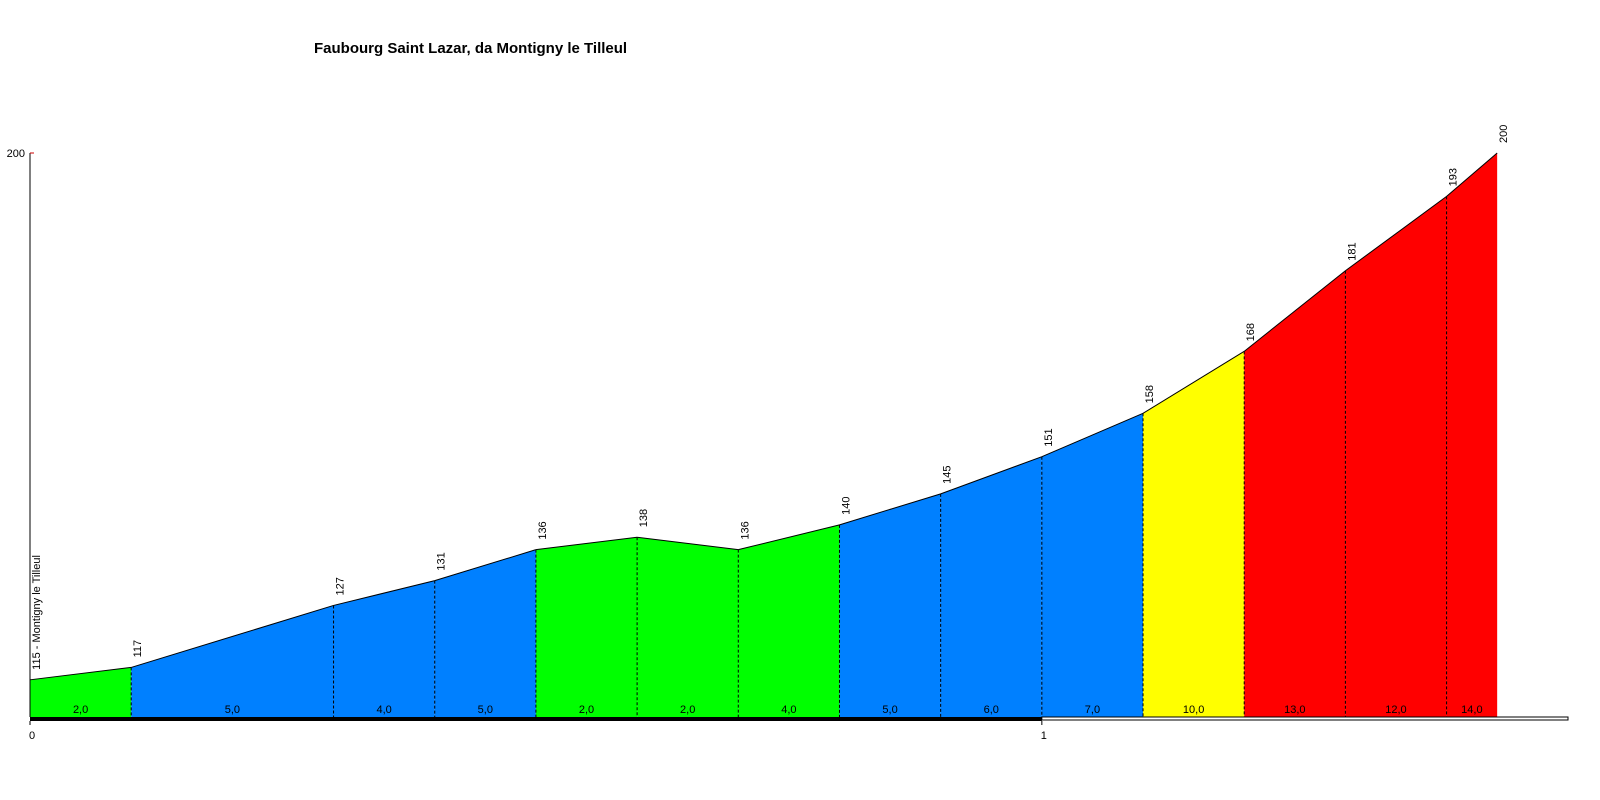 Image resolution: width=1600 pixels, height=800 pixels. What do you see at coordinates (1092, 710) in the screenshot?
I see `grade-label: 7,0` at bounding box center [1092, 710].